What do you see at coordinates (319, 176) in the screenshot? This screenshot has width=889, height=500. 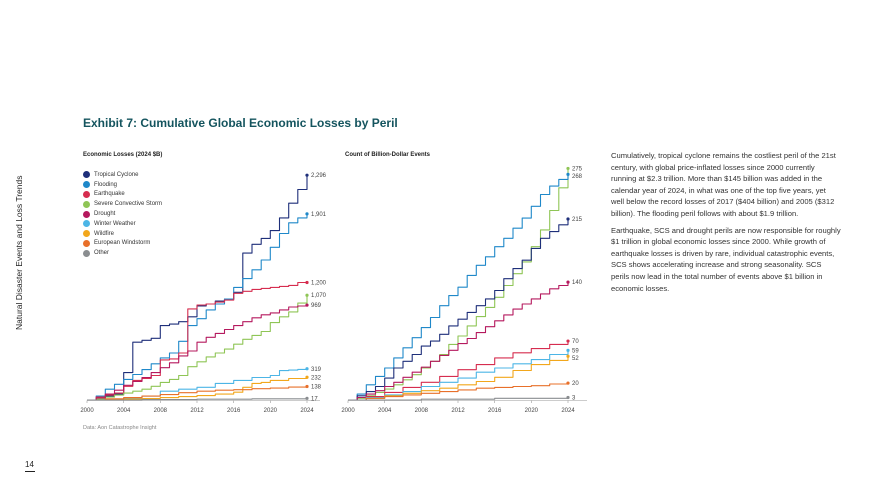 I see `series-end-label: 2,296` at bounding box center [319, 176].